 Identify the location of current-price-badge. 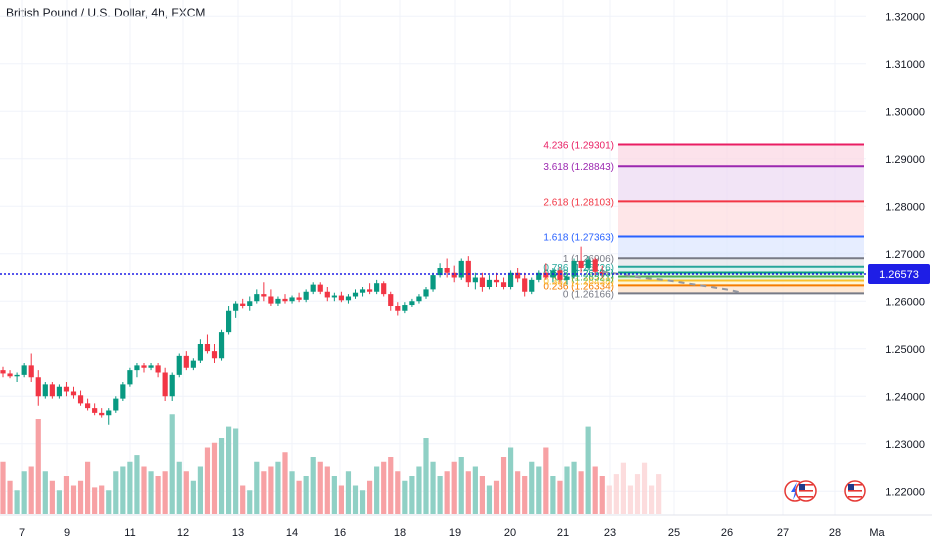
(899, 274).